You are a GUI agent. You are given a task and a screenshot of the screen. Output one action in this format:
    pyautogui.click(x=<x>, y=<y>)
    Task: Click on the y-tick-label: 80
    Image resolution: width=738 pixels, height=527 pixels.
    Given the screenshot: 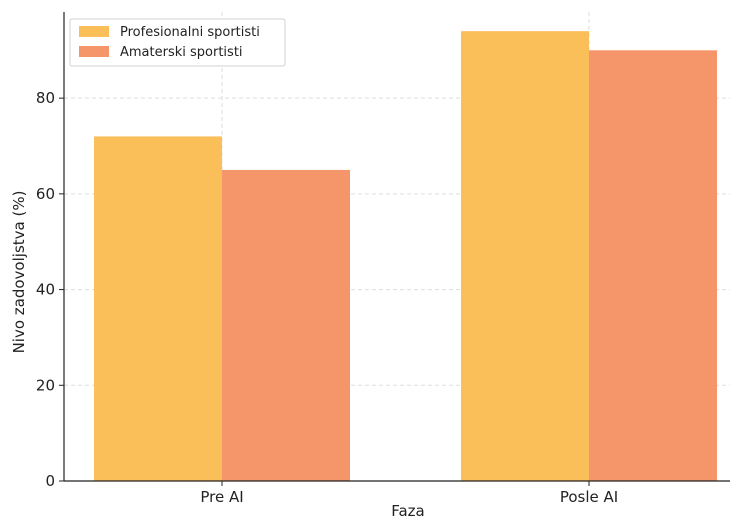 What is the action you would take?
    pyautogui.click(x=45, y=98)
    